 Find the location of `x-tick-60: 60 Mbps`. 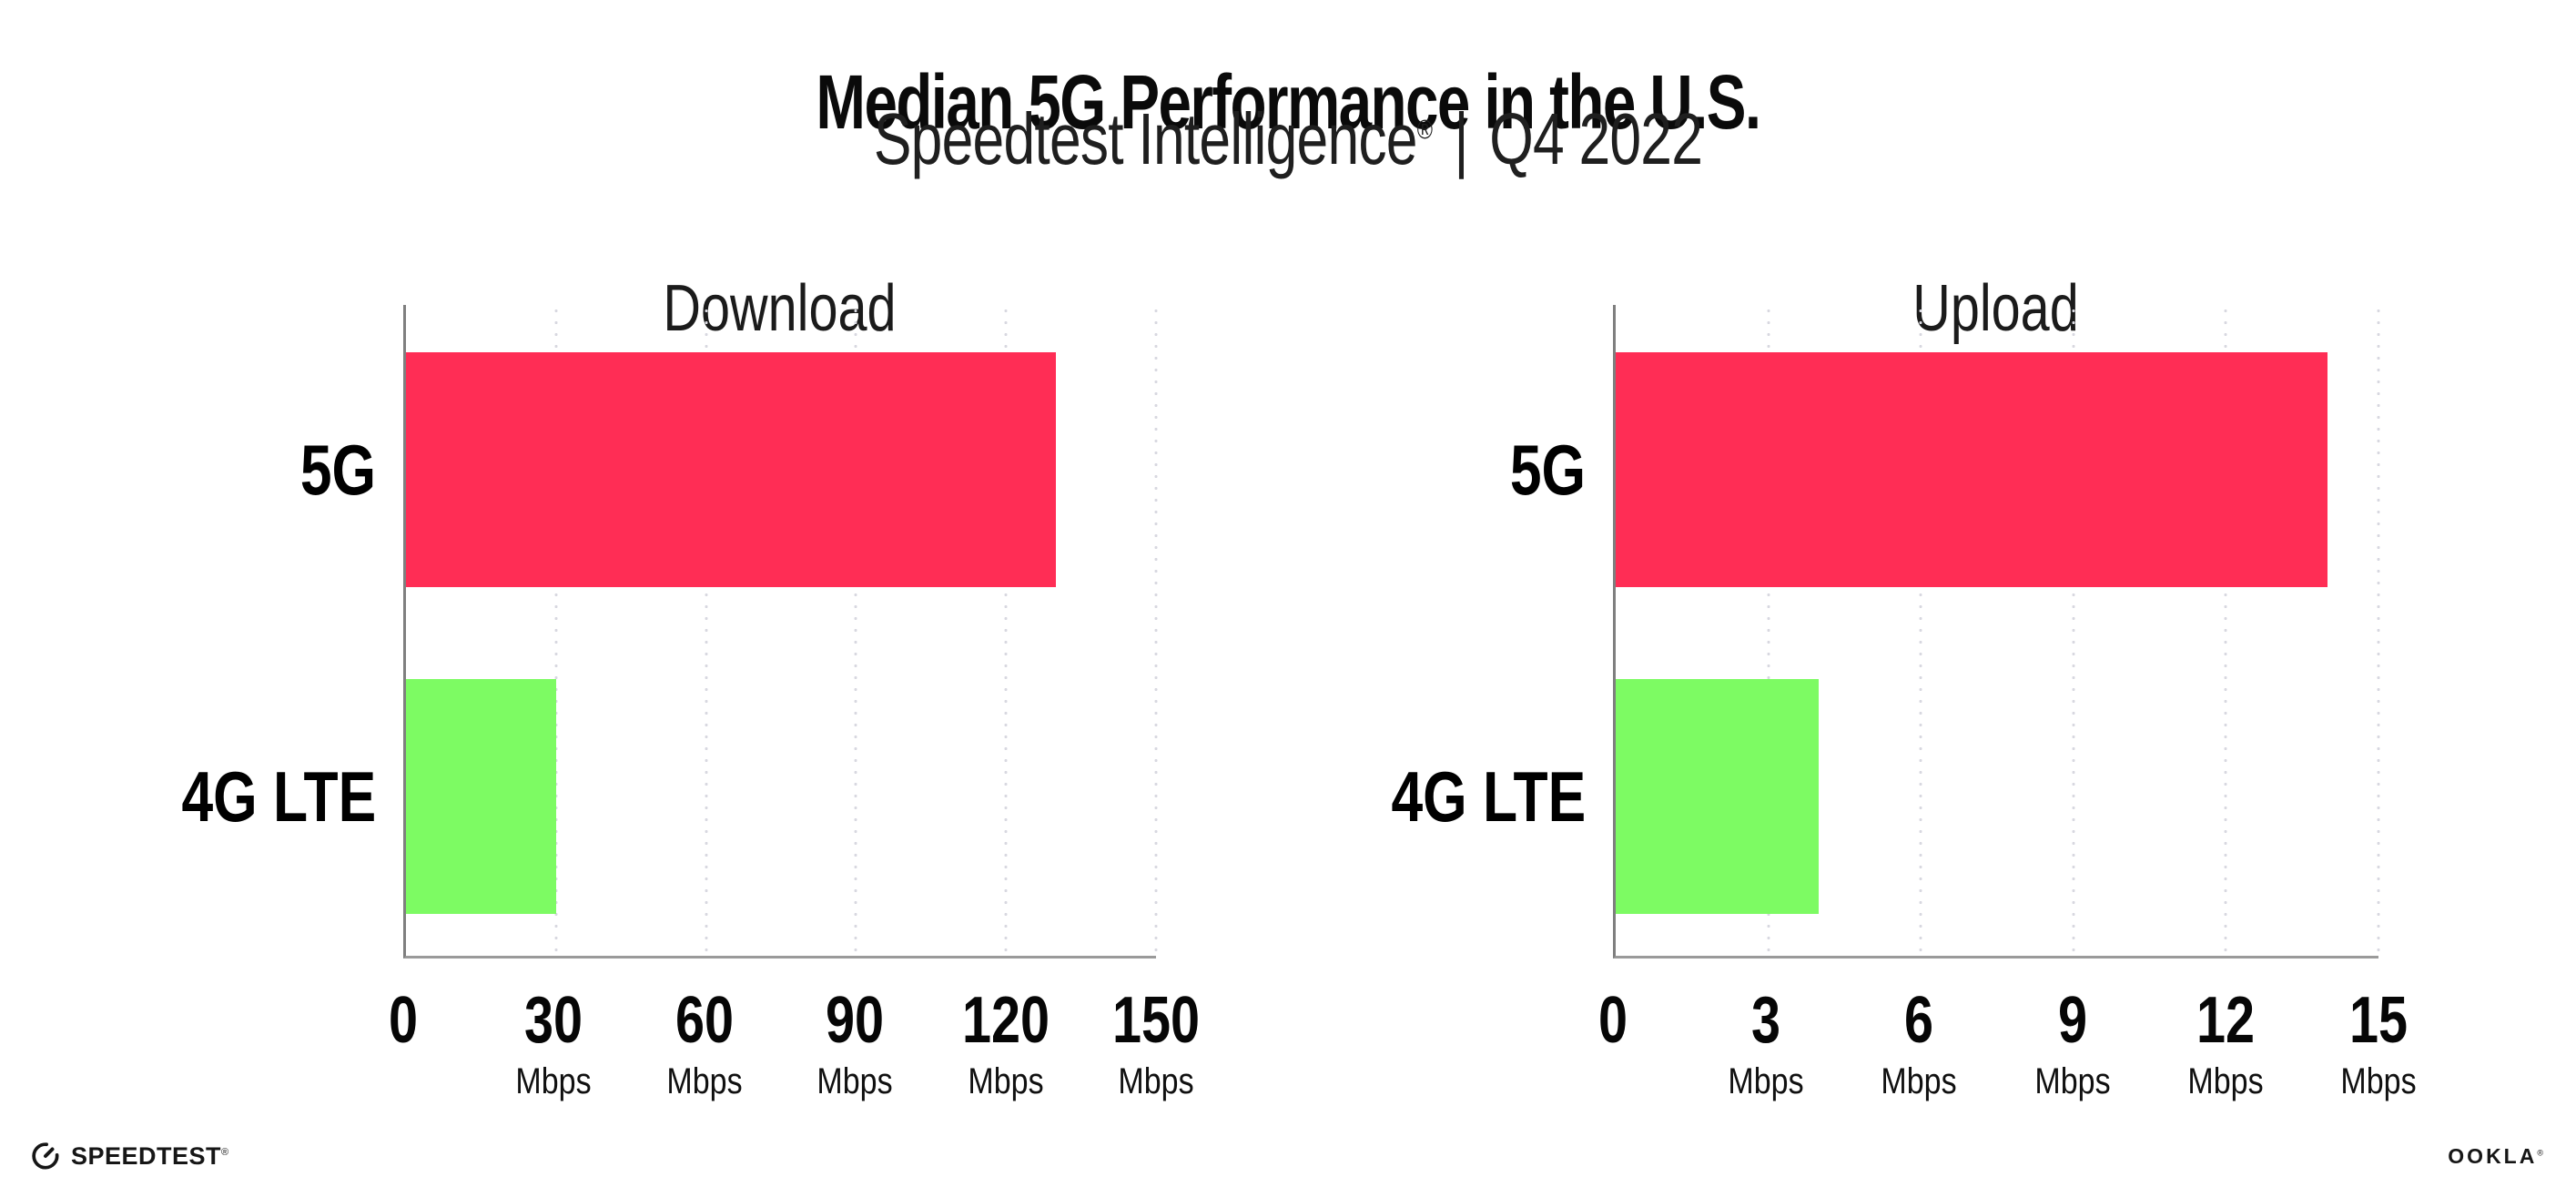

x-tick-60: 60 Mbps is located at coordinates (704, 1044).